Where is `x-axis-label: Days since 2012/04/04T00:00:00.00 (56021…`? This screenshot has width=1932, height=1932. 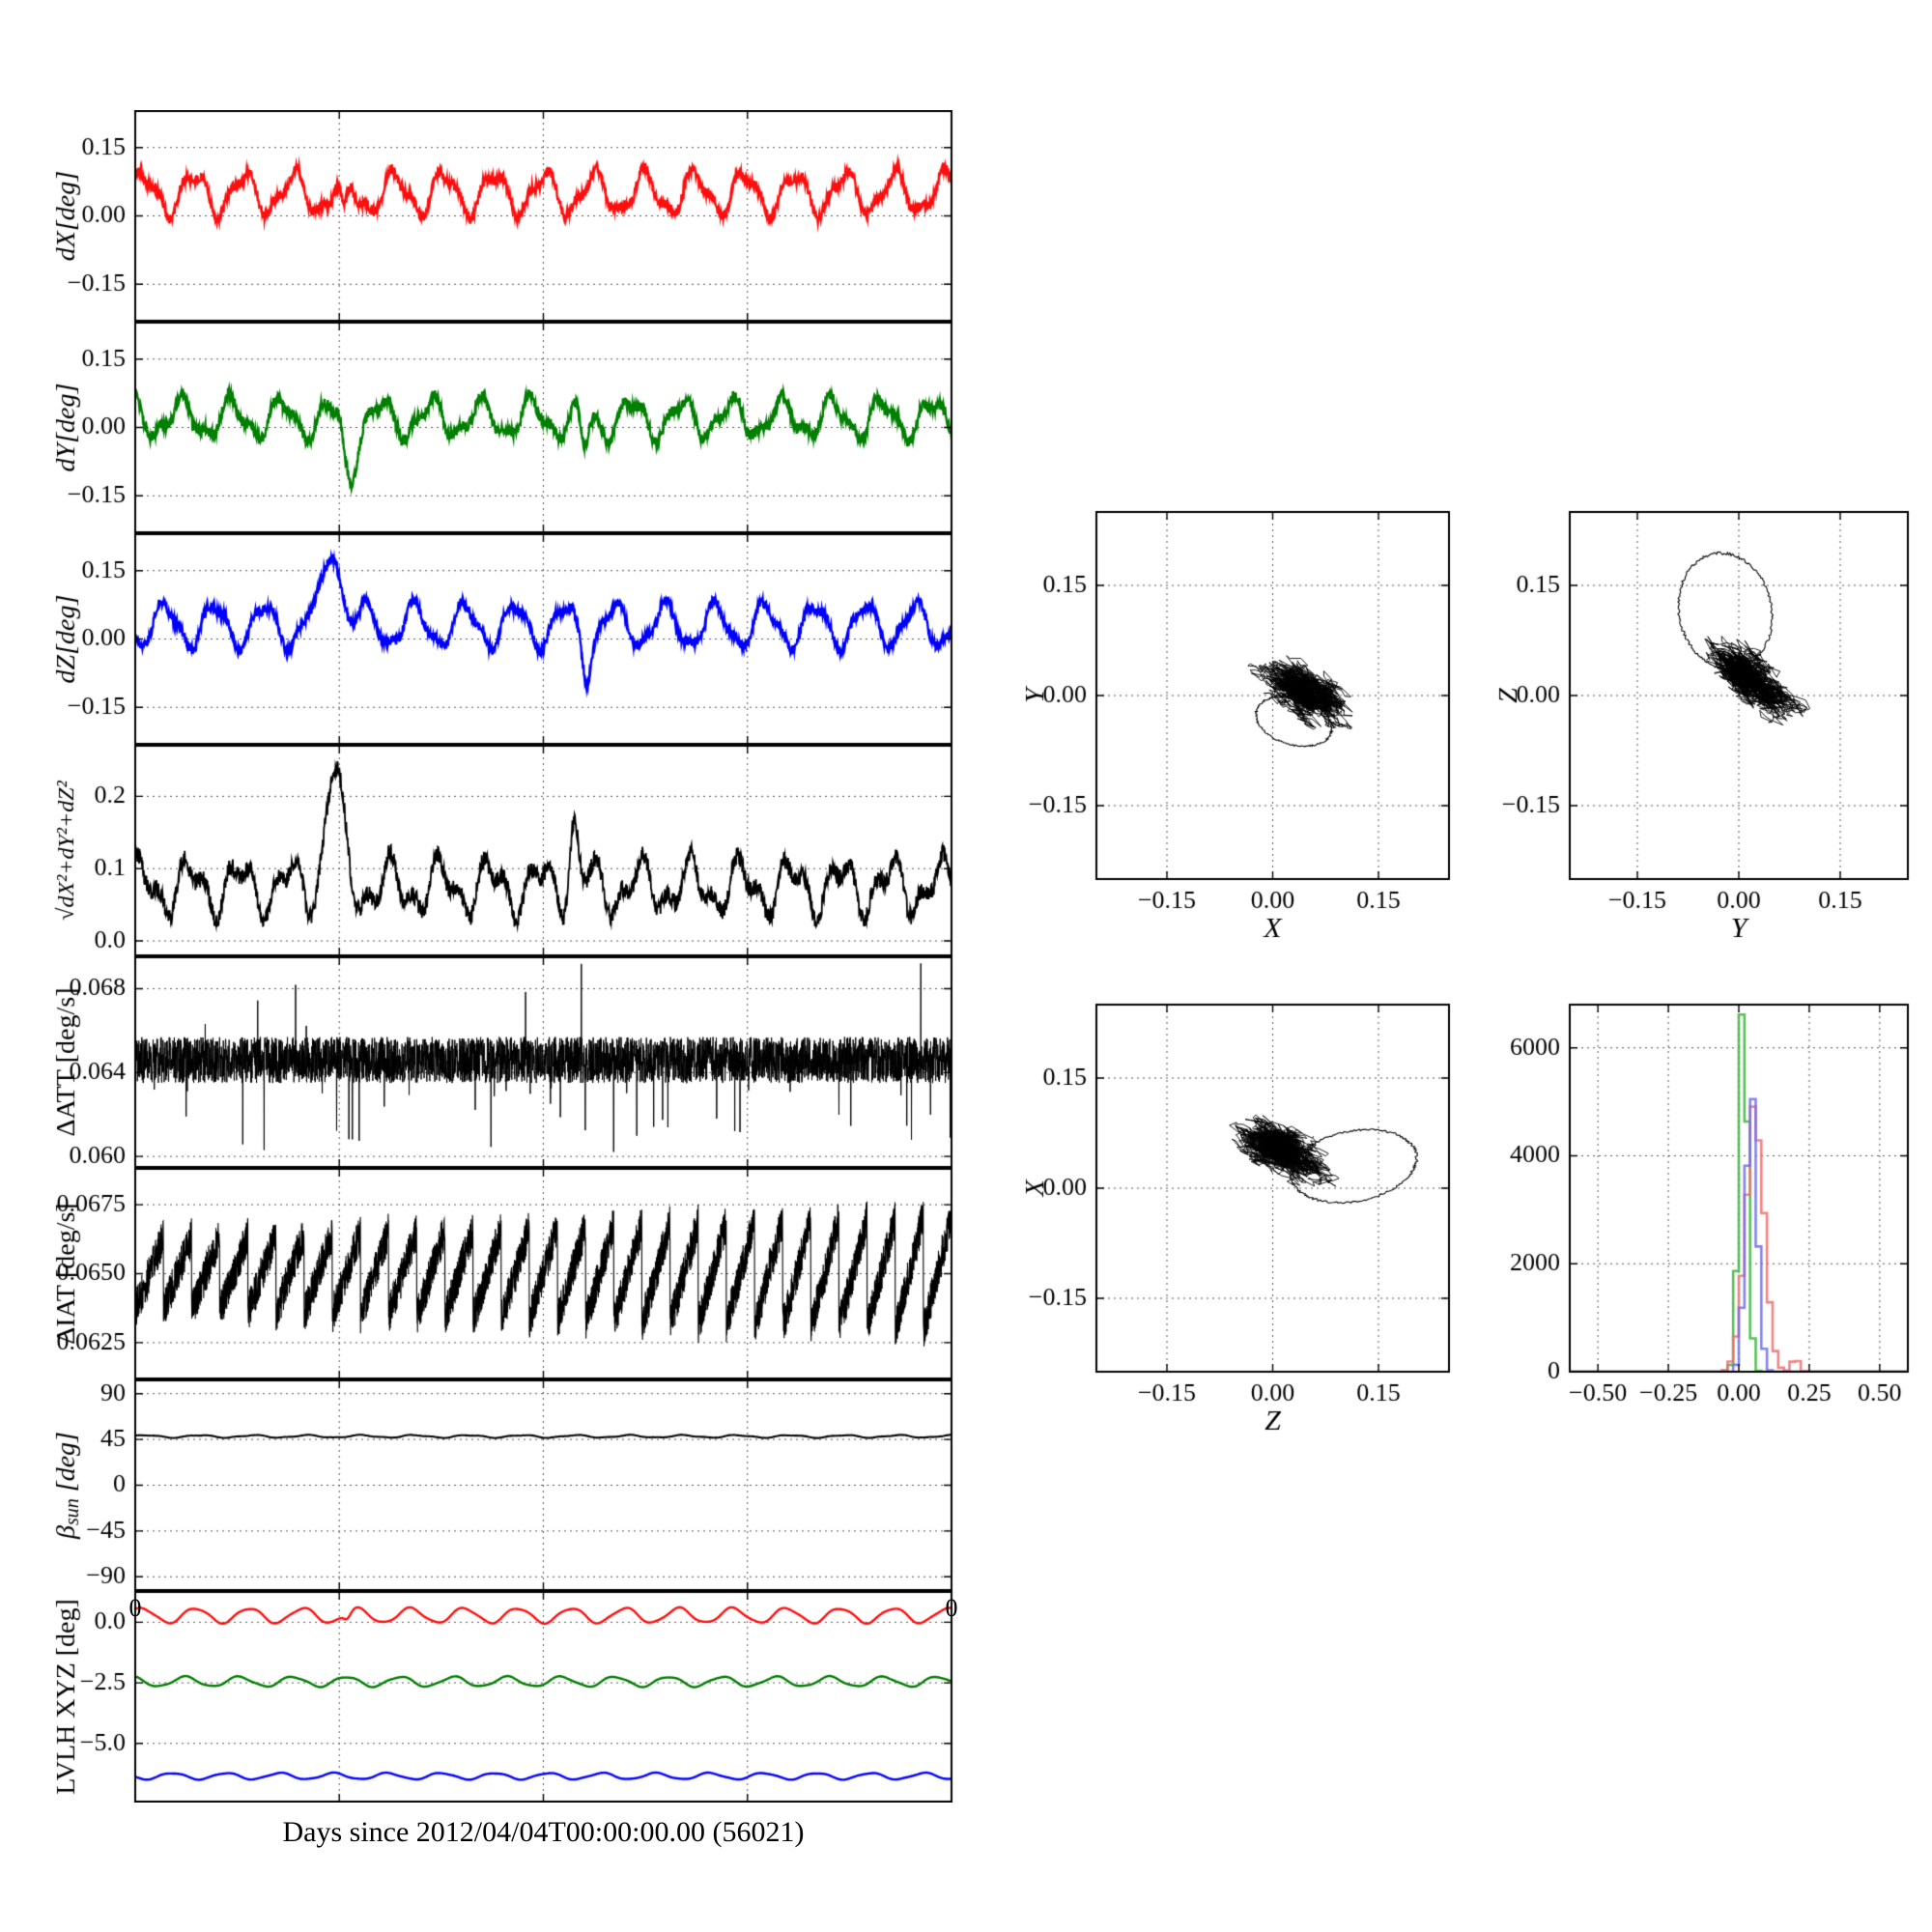 x-axis-label: Days since 2012/04/04T00:00:00.00 (56021… is located at coordinates (543, 1832).